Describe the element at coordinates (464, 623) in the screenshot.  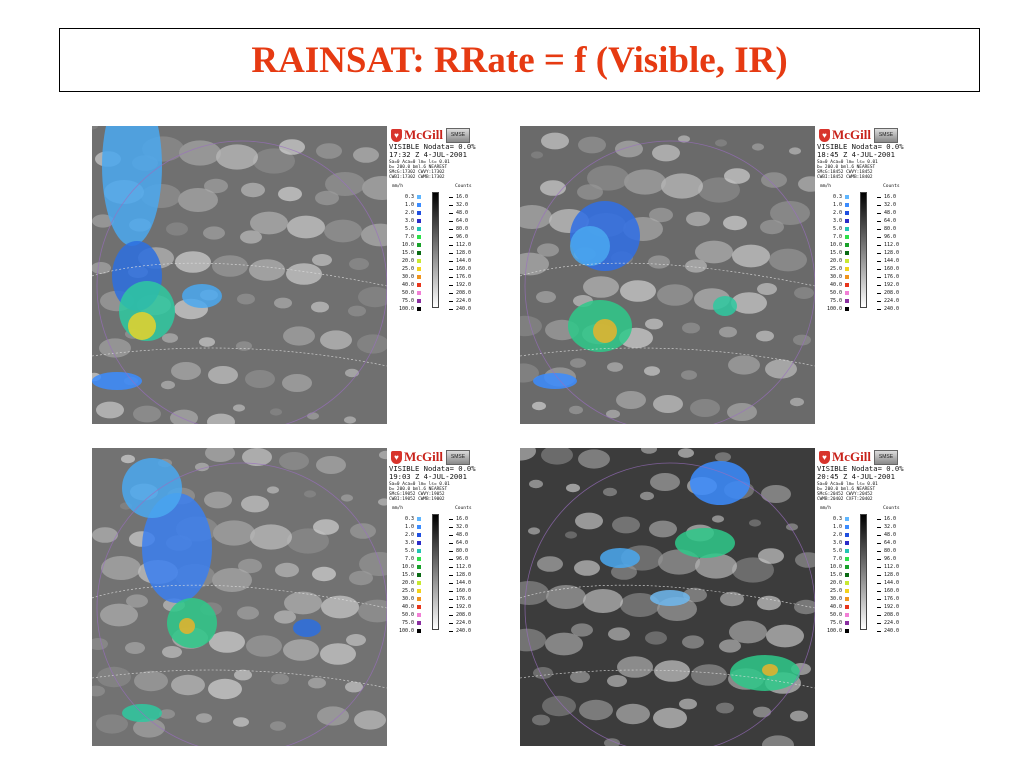
I see `count-value: 224.0` at that location.